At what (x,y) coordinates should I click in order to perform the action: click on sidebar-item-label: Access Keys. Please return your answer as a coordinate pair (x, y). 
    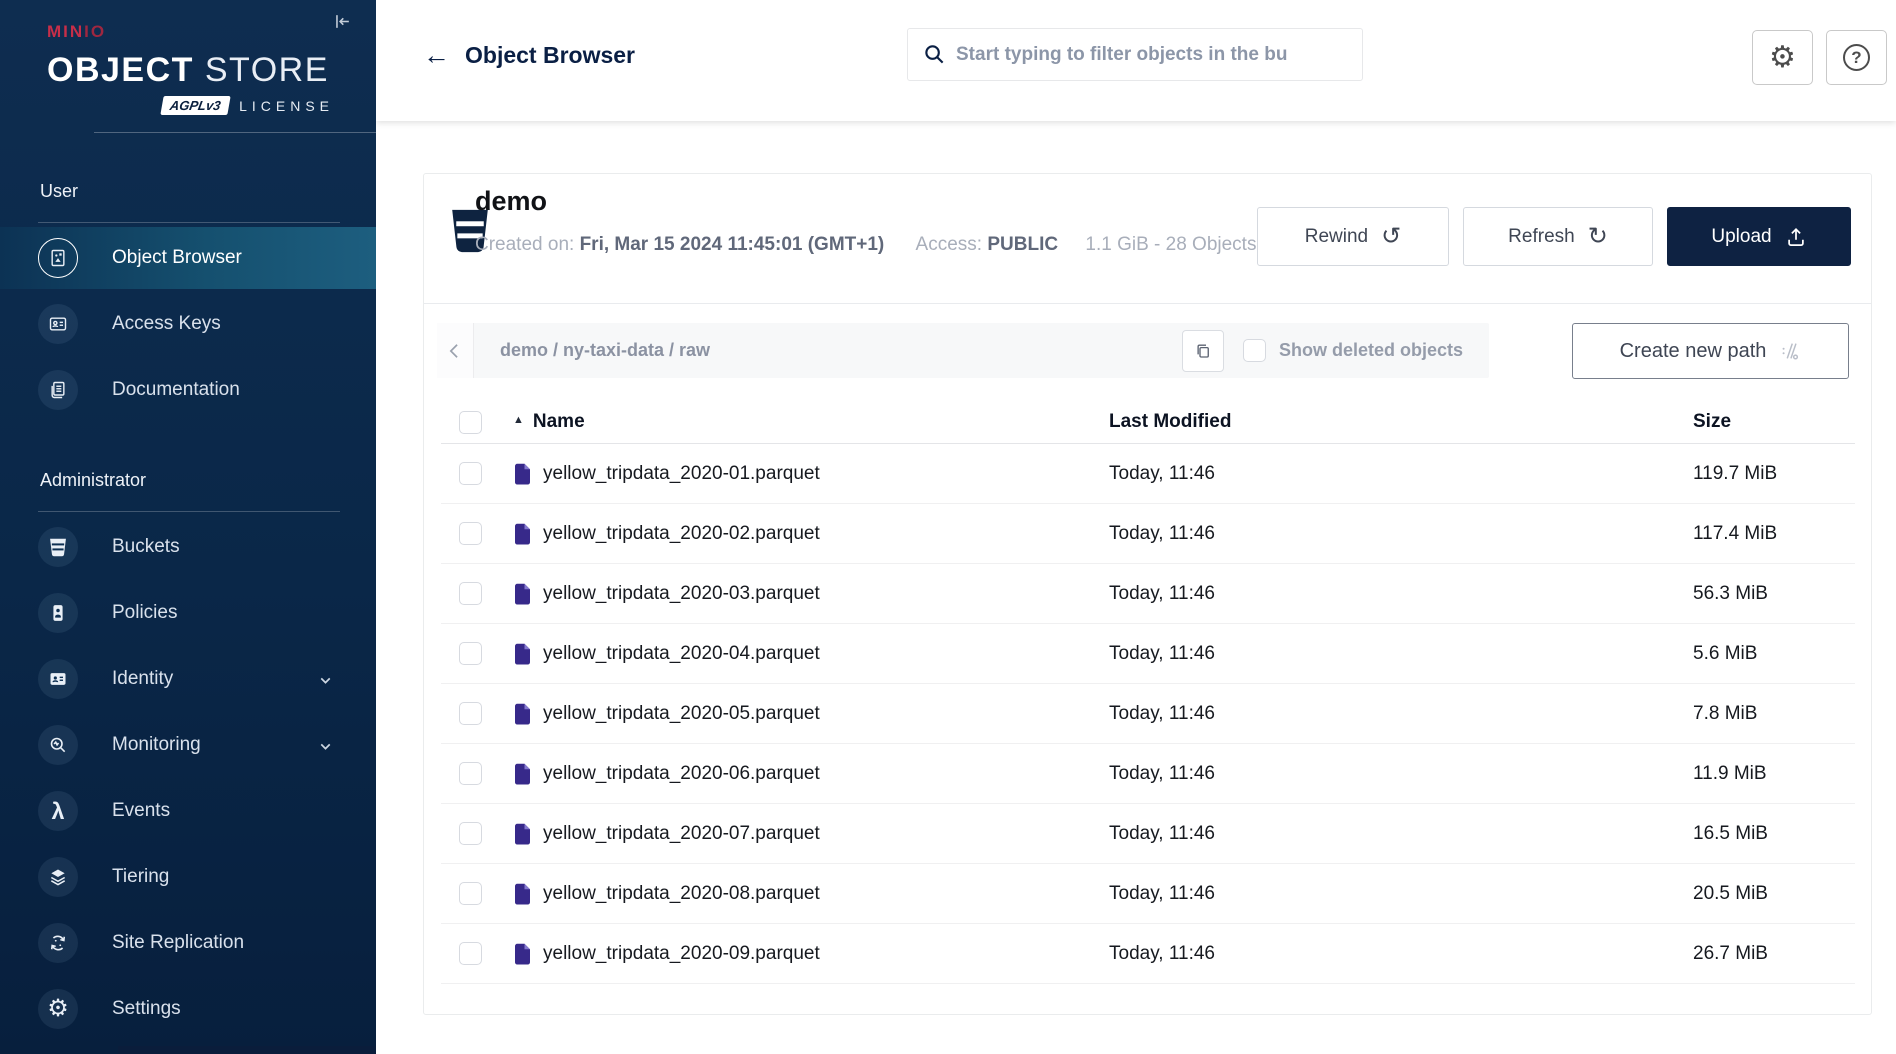
    Looking at the image, I should click on (166, 323).